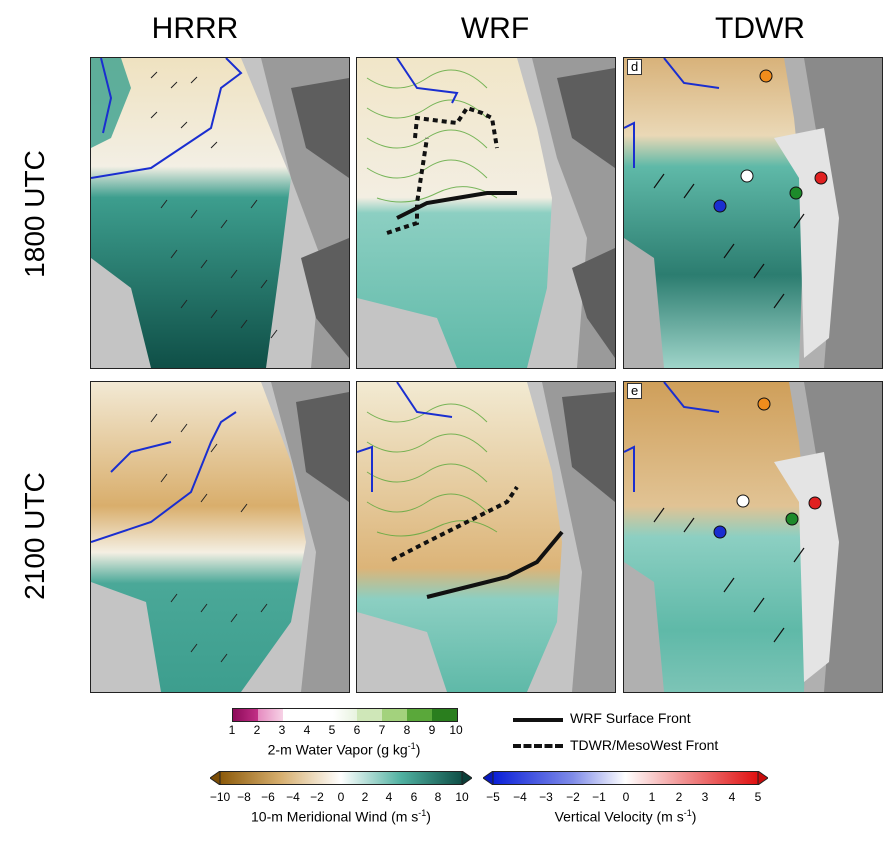 This screenshot has width=893, height=846. I want to click on station-marker-red, so click(821, 178).